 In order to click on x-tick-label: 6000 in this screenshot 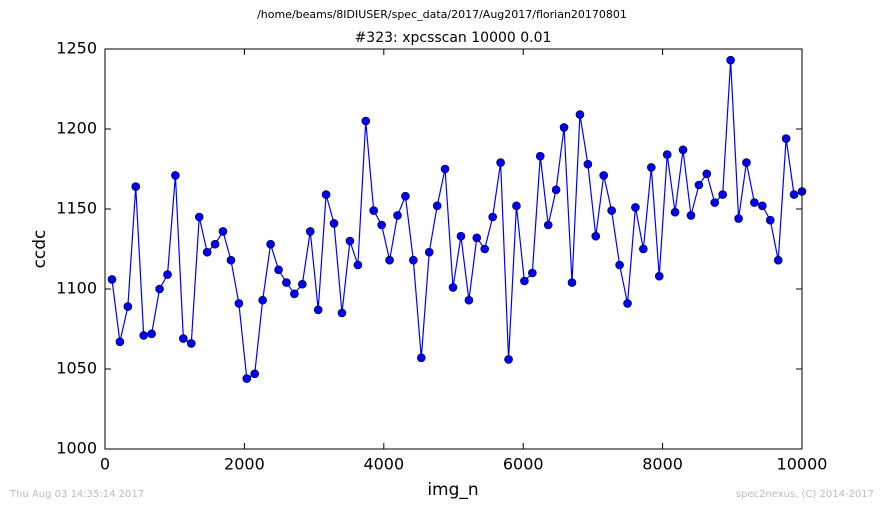, I will do `click(523, 464)`.